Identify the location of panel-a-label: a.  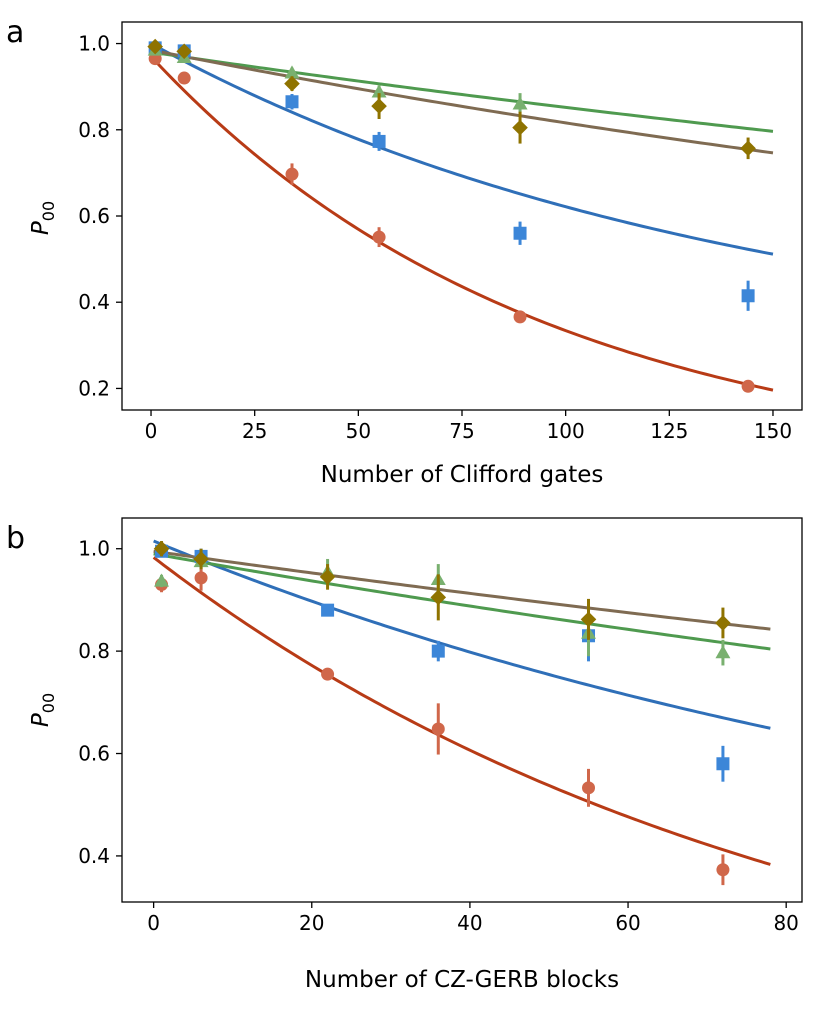
(15, 32).